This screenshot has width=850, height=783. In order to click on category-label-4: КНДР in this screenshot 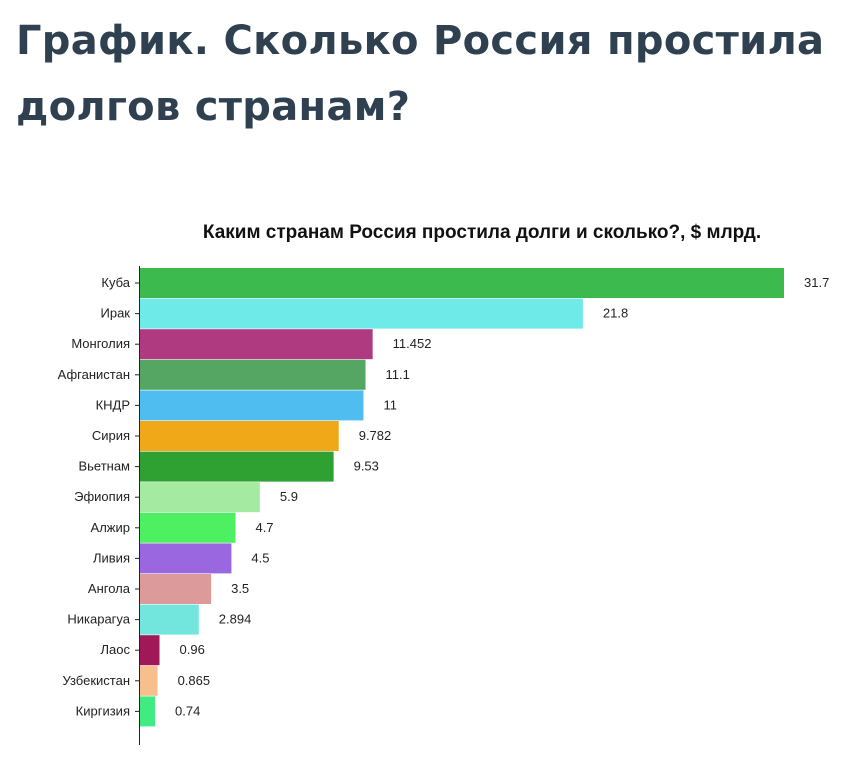, I will do `click(113, 404)`.